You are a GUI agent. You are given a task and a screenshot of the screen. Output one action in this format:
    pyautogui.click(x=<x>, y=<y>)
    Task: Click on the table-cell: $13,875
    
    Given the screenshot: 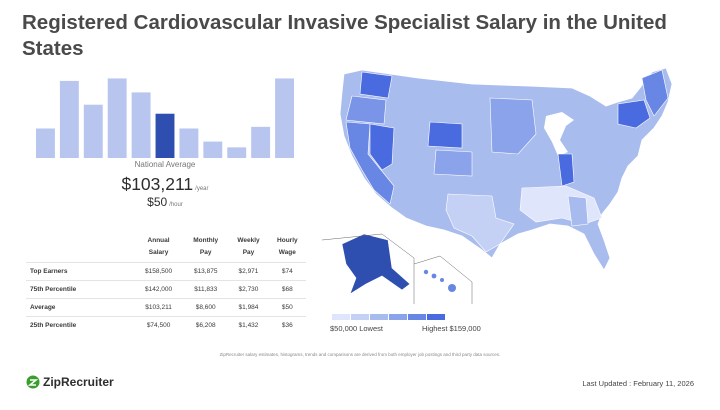 What is the action you would take?
    pyautogui.click(x=206, y=271)
    